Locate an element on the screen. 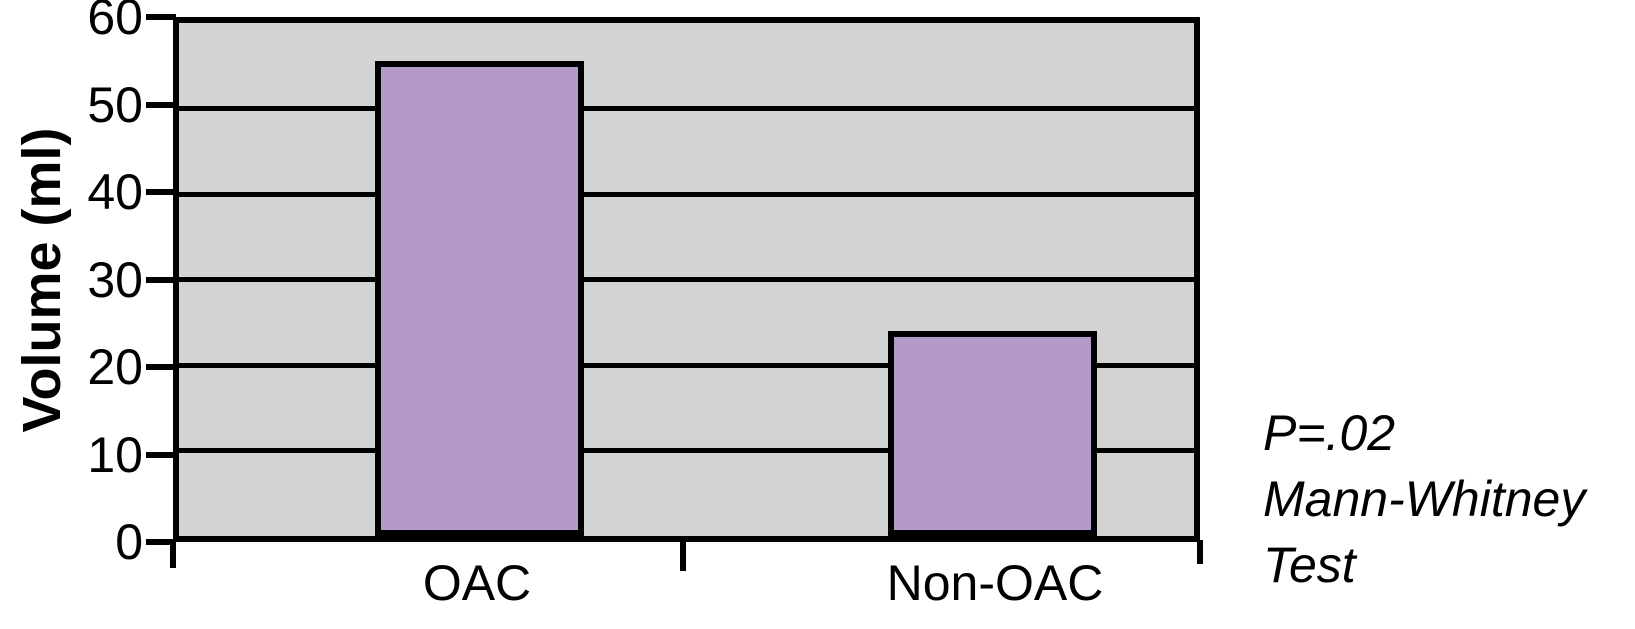  y-tick-label-20: 20 is located at coordinates (115, 367).